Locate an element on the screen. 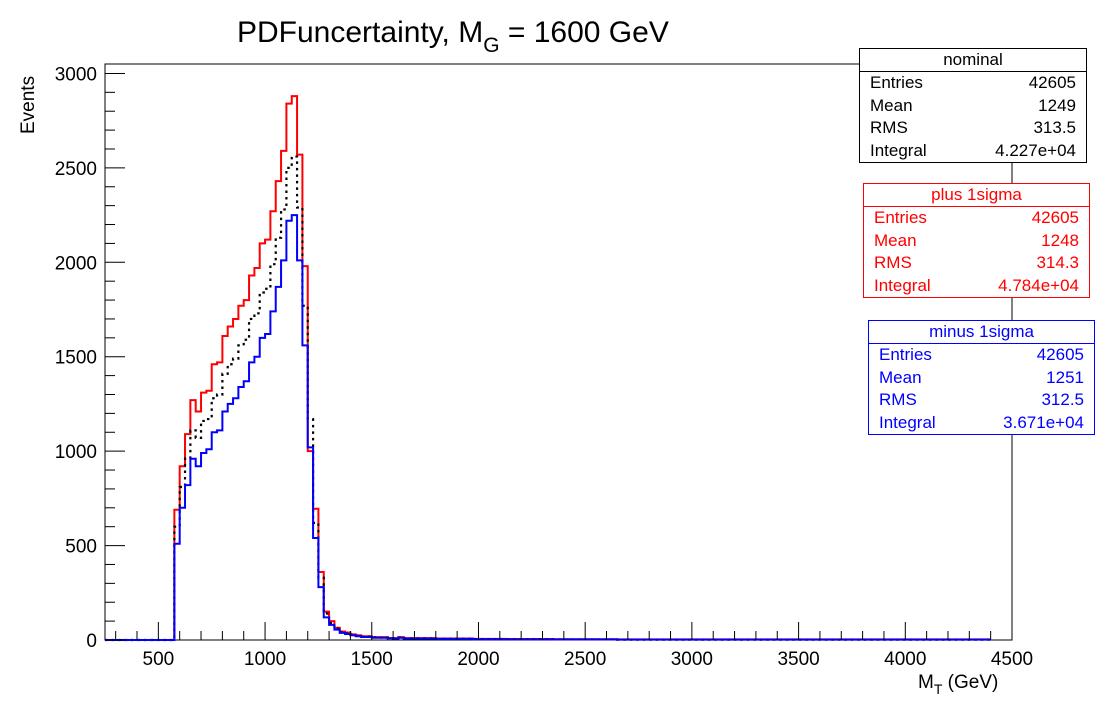 Image resolution: width=1116 pixels, height=704 pixels. stats-value: 3.671e+04 is located at coordinates (1043, 422).